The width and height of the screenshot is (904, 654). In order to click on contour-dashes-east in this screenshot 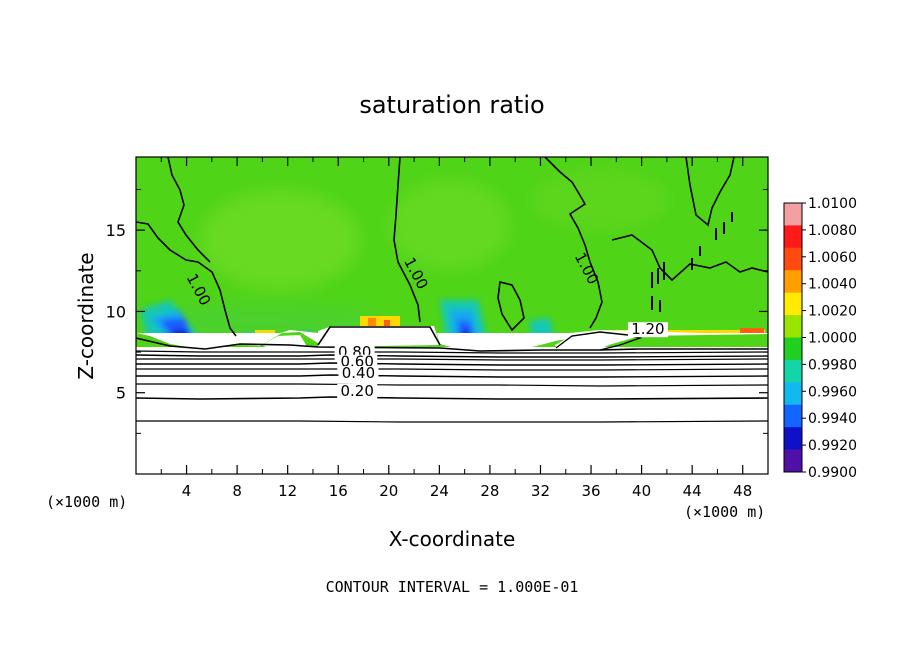, I will do `click(692, 262)`.